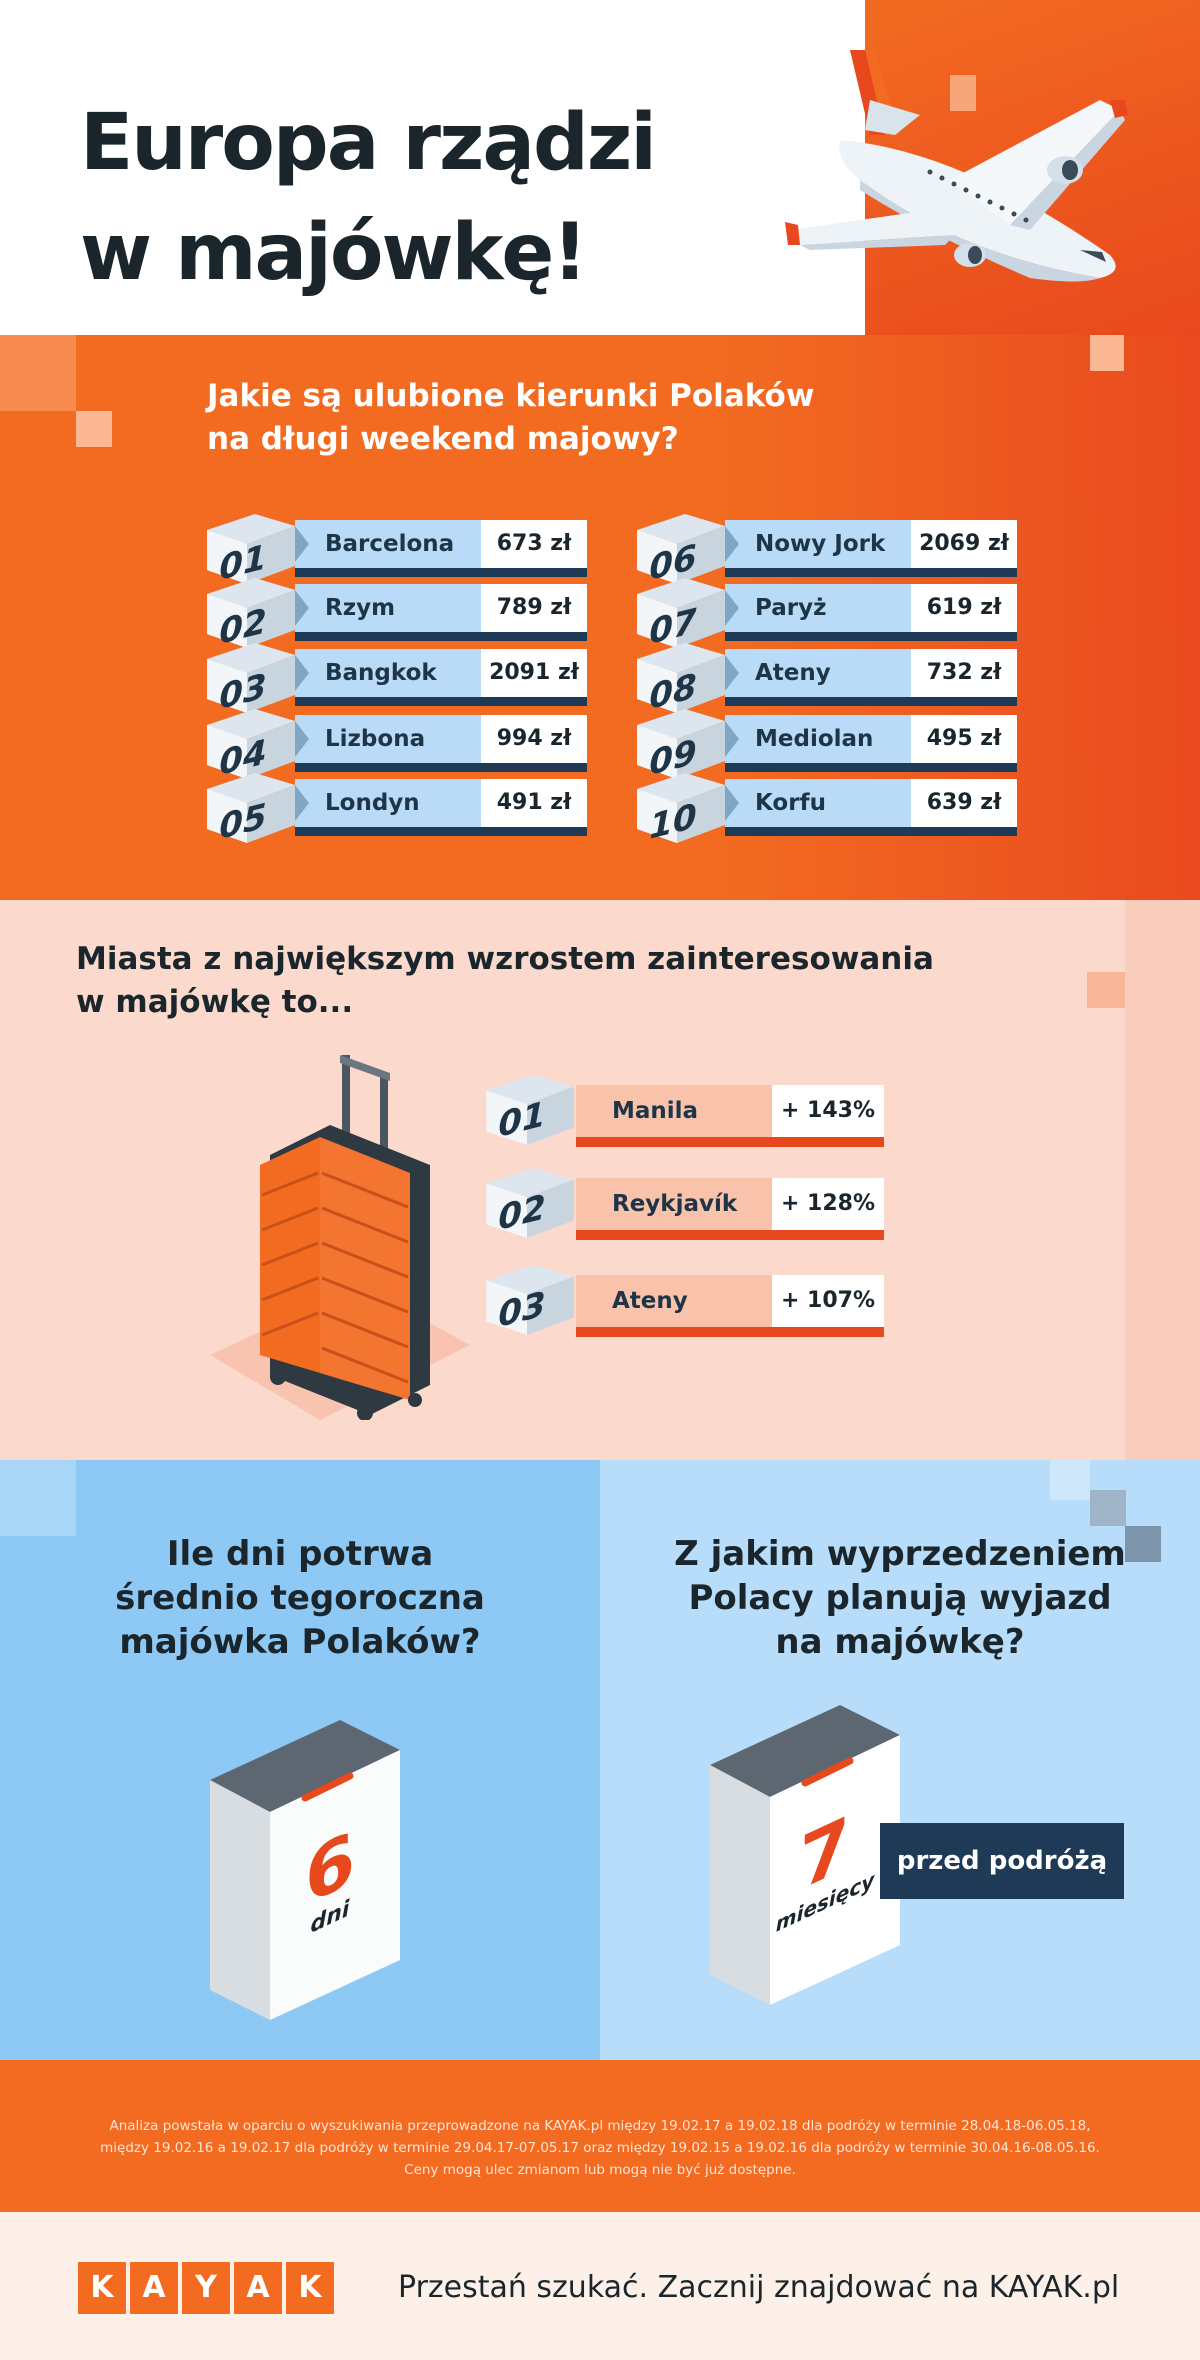 The width and height of the screenshot is (1200, 2360). Describe the element at coordinates (818, 739) in the screenshot. I see `destination-city: Mediolan` at that location.